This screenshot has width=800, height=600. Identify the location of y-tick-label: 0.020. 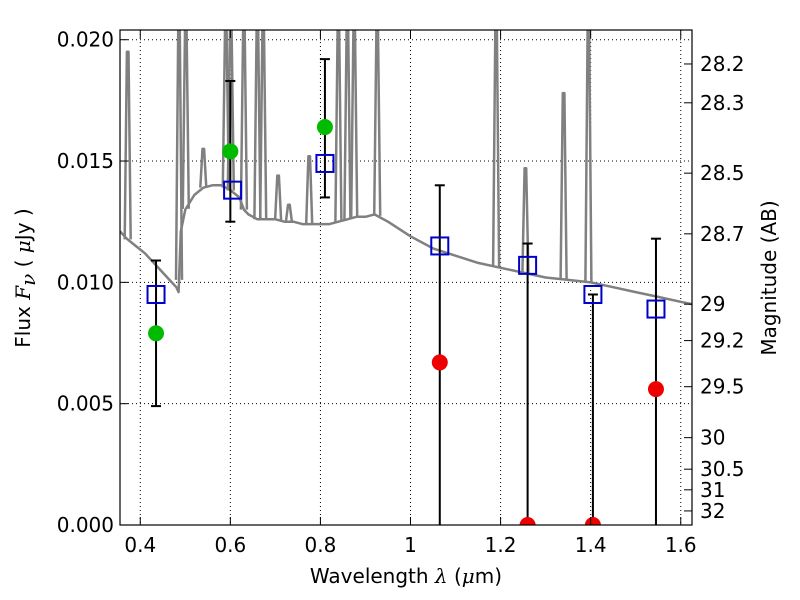
(85, 40).